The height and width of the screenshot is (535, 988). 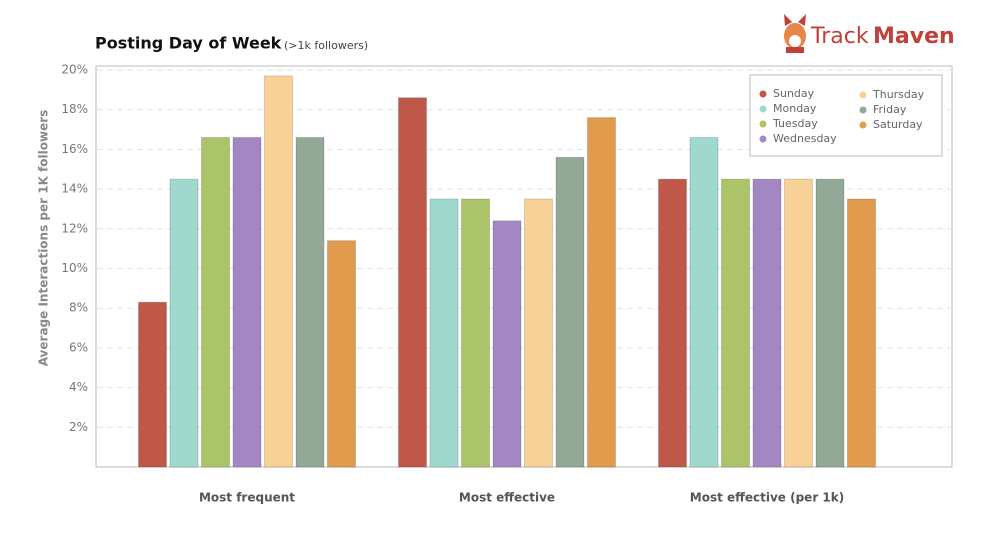 I want to click on legend-label: Sunday, so click(x=794, y=93).